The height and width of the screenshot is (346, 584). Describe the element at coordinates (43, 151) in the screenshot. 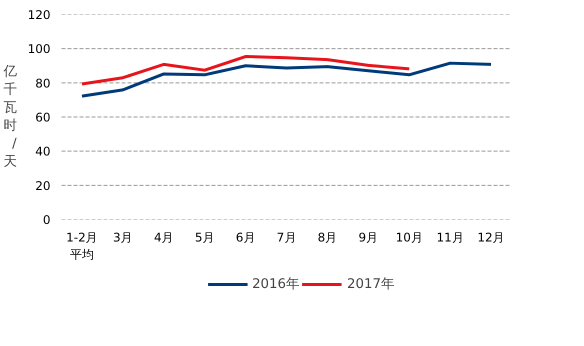

I see `y-tick-label: 40` at that location.